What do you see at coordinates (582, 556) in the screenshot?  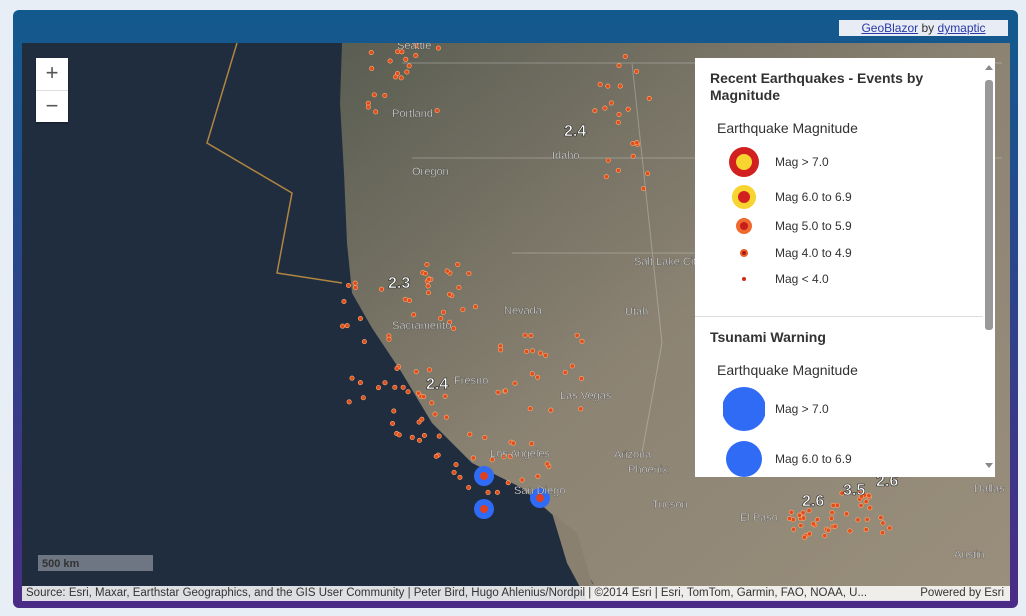 I see `baja` at bounding box center [582, 556].